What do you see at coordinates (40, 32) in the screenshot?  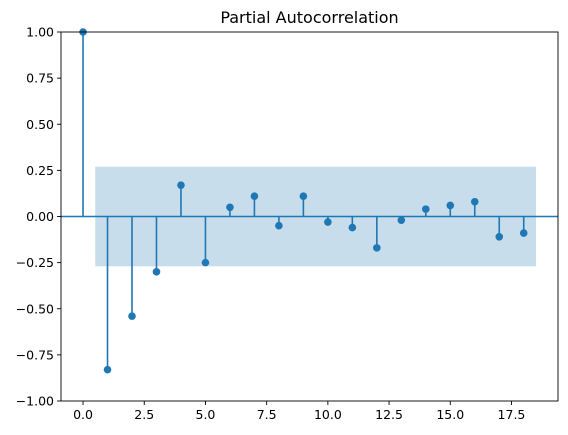 I see `y-tick-label: 1.00` at bounding box center [40, 32].